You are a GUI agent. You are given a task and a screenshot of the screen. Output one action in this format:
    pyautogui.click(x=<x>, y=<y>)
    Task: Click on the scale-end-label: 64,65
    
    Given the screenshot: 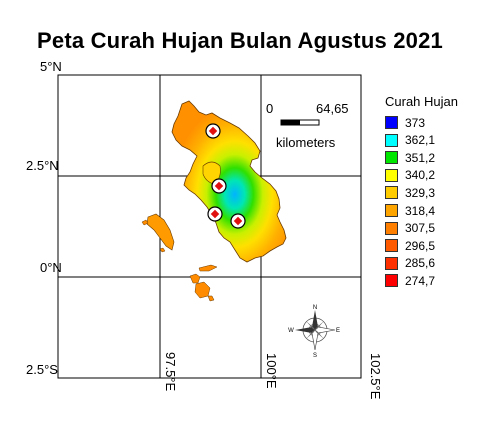 What is the action you would take?
    pyautogui.click(x=332, y=108)
    